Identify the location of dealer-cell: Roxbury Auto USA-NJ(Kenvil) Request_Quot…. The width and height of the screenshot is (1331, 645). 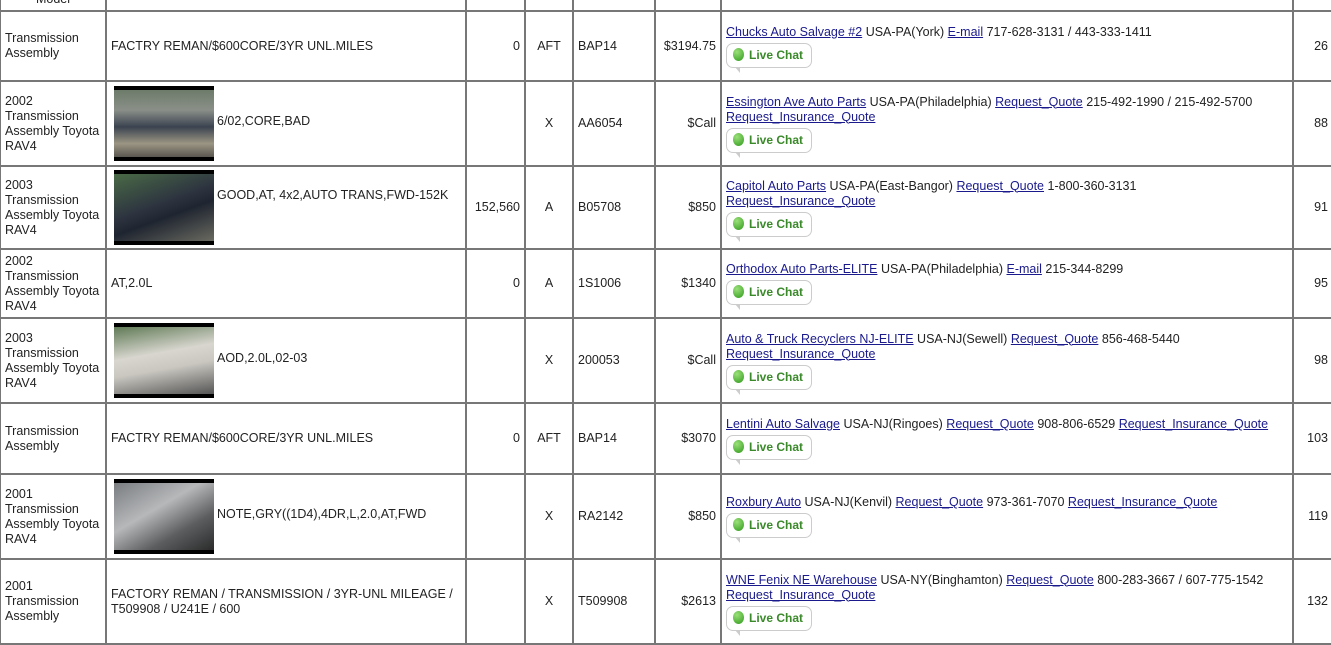
(1007, 516).